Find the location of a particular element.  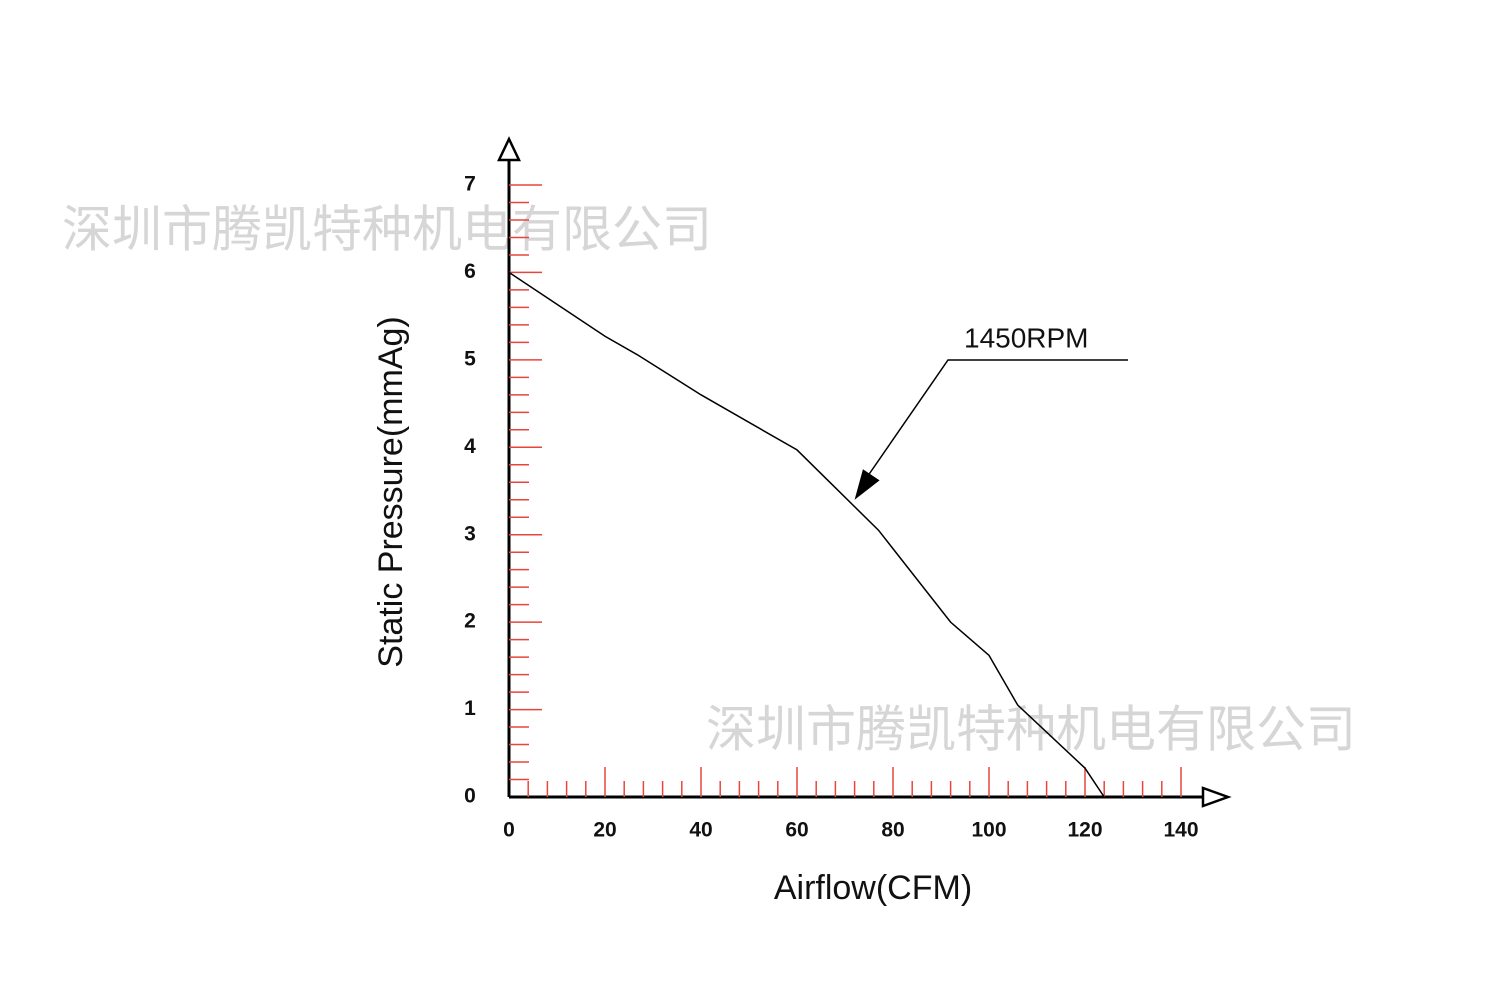

y-tick-label: 0 is located at coordinates (470, 796).